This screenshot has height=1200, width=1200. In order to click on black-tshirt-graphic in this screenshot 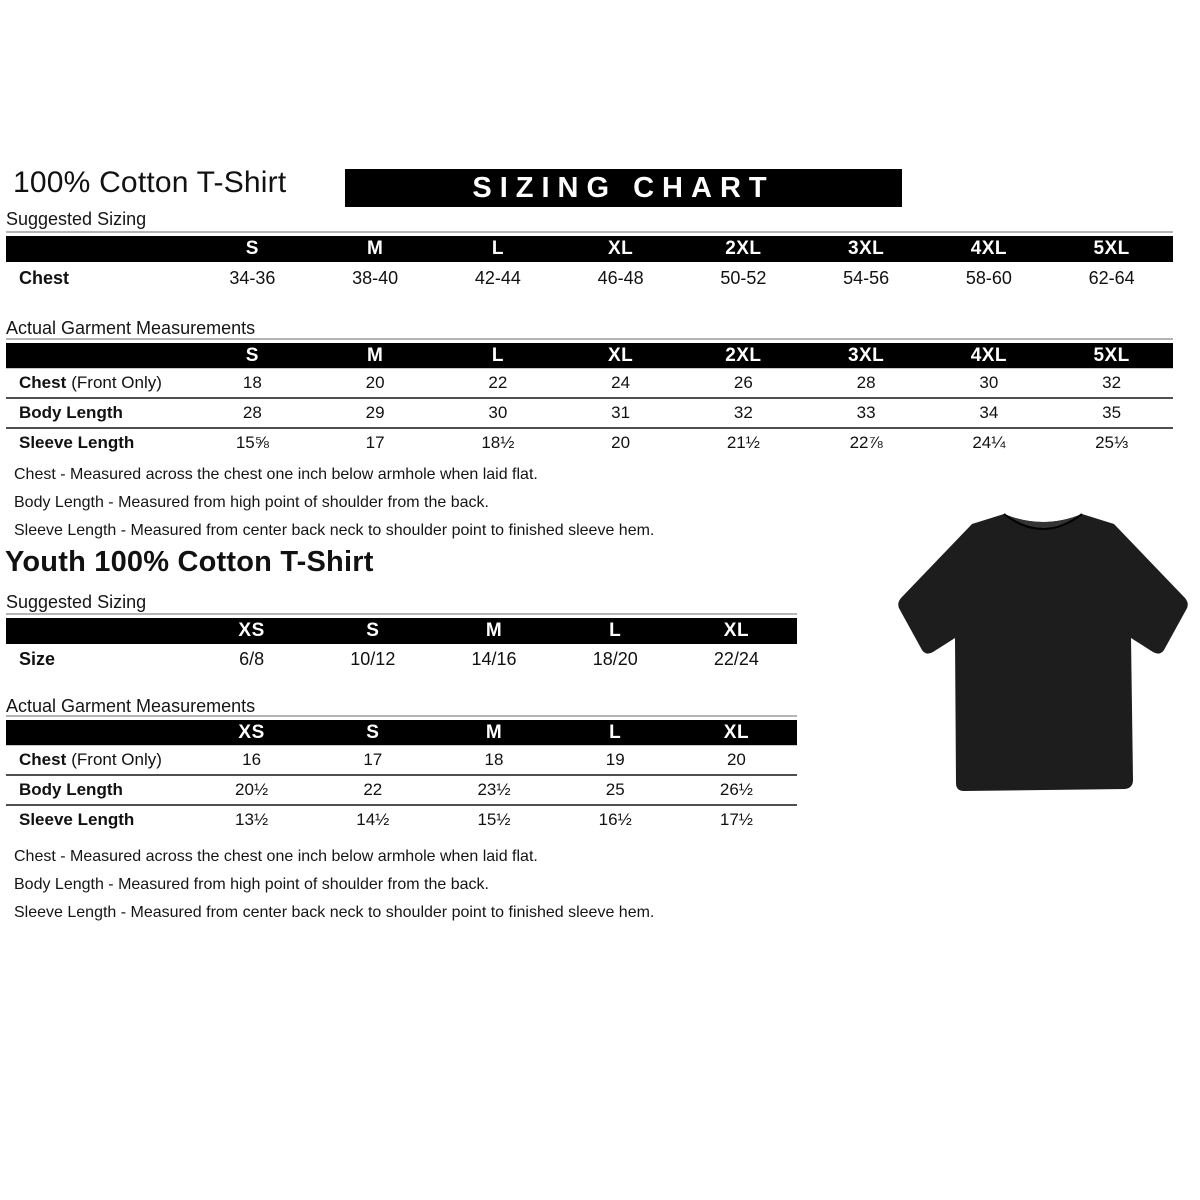, I will do `click(1043, 652)`.